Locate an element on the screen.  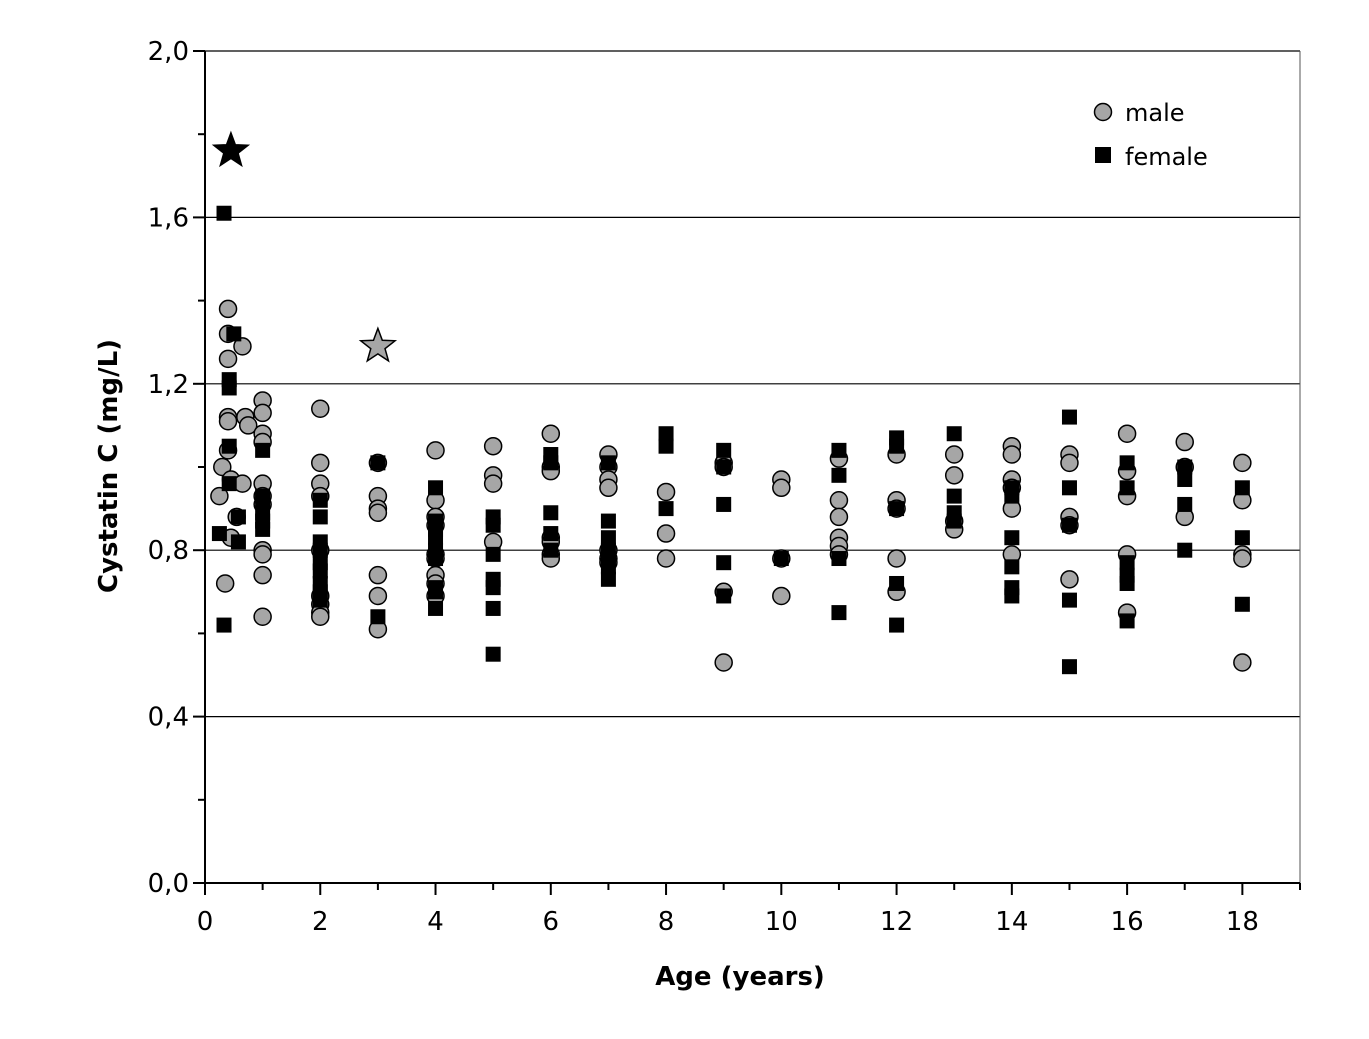
x-tick-label: 18 is located at coordinates (1242, 922).